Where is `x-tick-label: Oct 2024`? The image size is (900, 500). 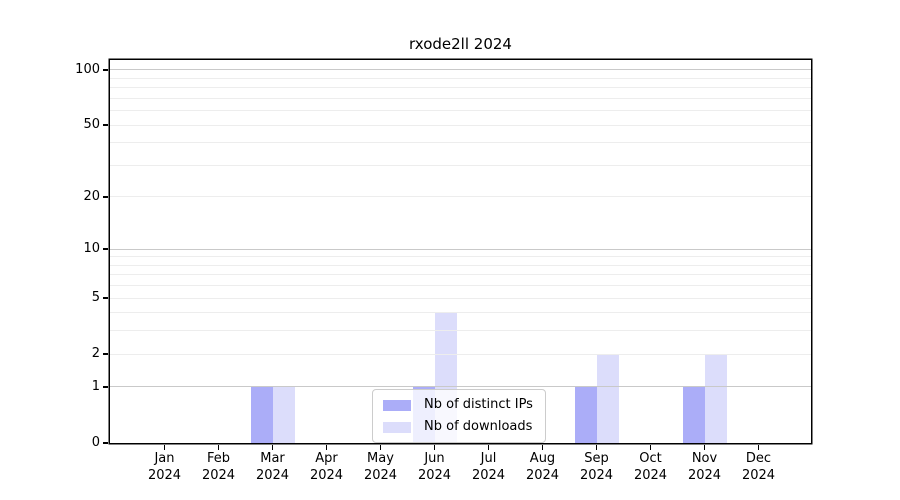 x-tick-label: Oct 2024 is located at coordinates (651, 467).